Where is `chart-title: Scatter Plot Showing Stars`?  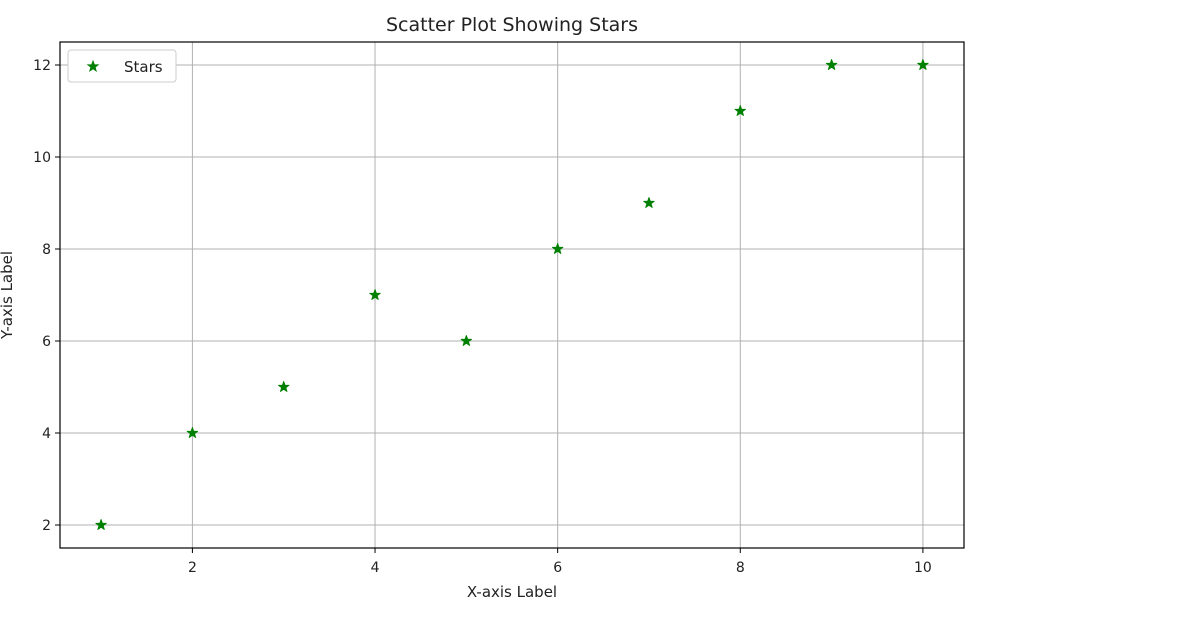
chart-title: Scatter Plot Showing Stars is located at coordinates (512, 25).